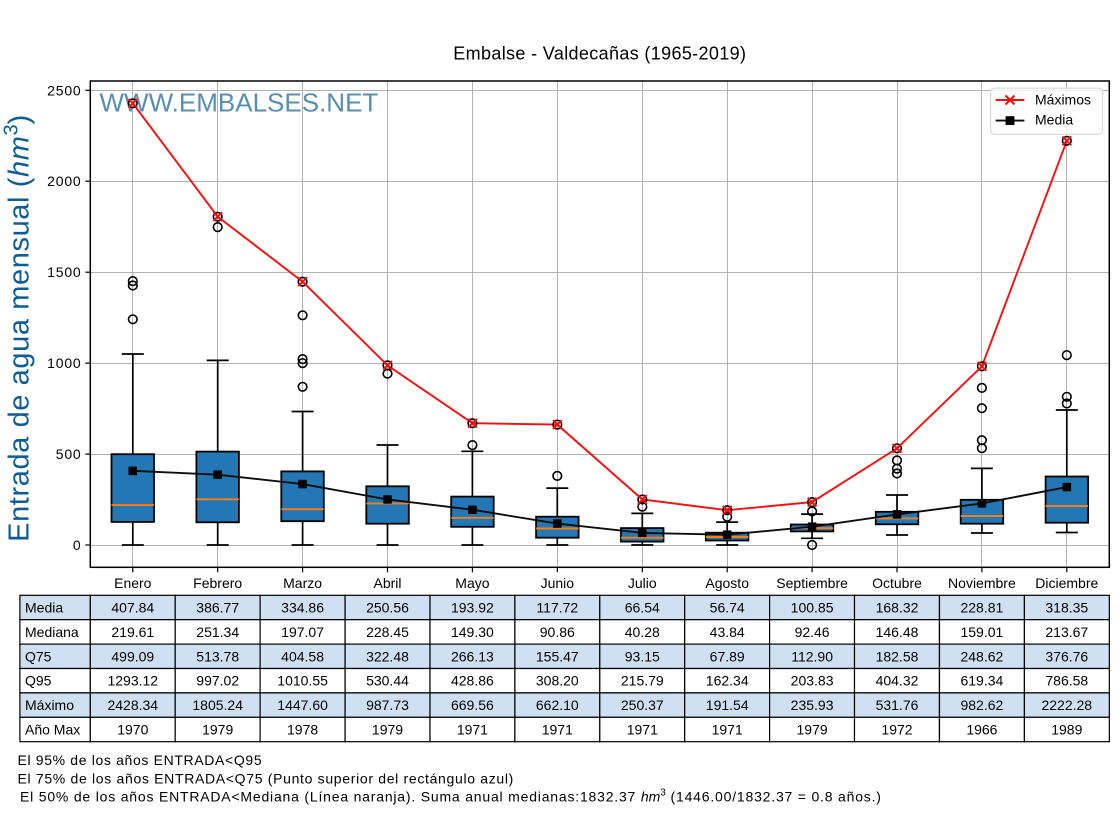 The width and height of the screenshot is (1120, 815). I want to click on svg-text: Junio, so click(558, 583).